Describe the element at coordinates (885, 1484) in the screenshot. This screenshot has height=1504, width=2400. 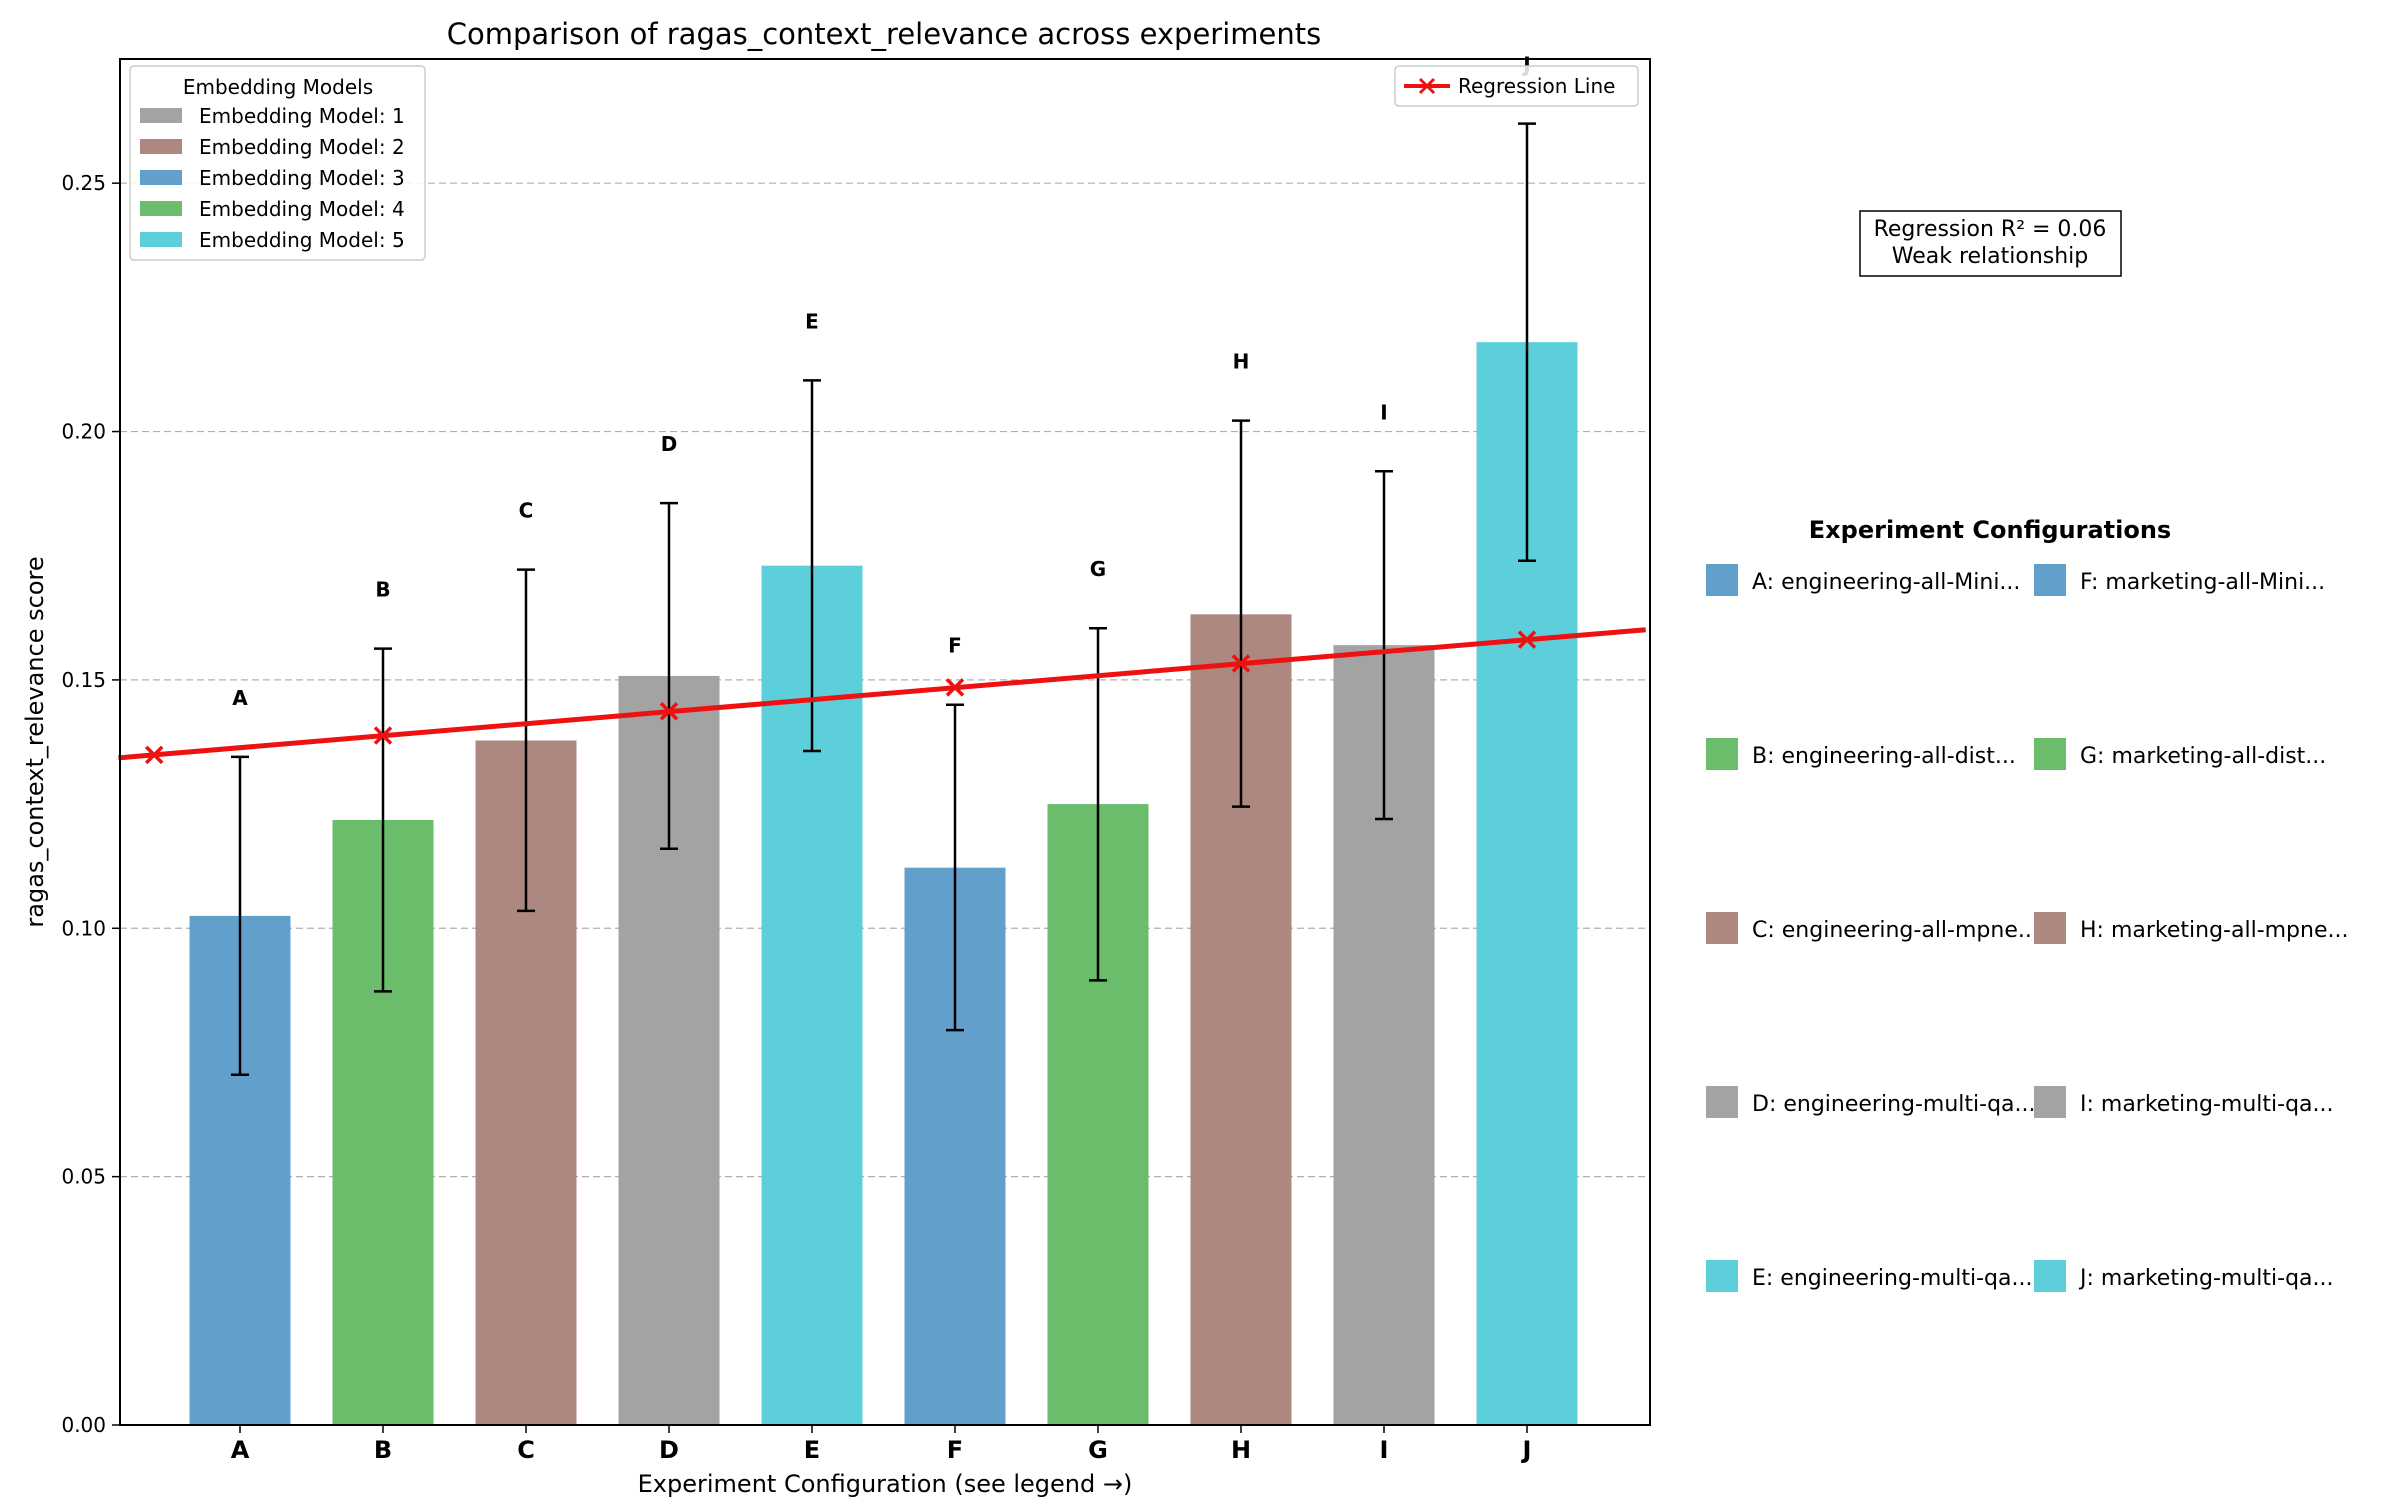
I see `x-axis-label: Experiment Configuration (see legend →)` at that location.